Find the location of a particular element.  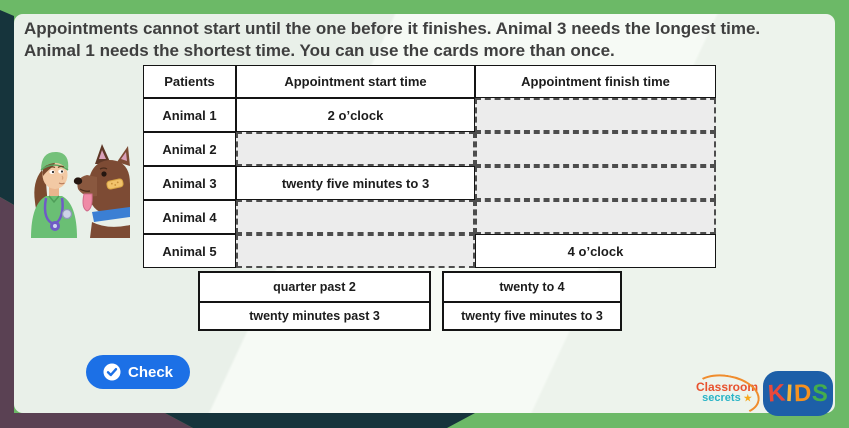

patient-label: Animal 4 is located at coordinates (189, 217).